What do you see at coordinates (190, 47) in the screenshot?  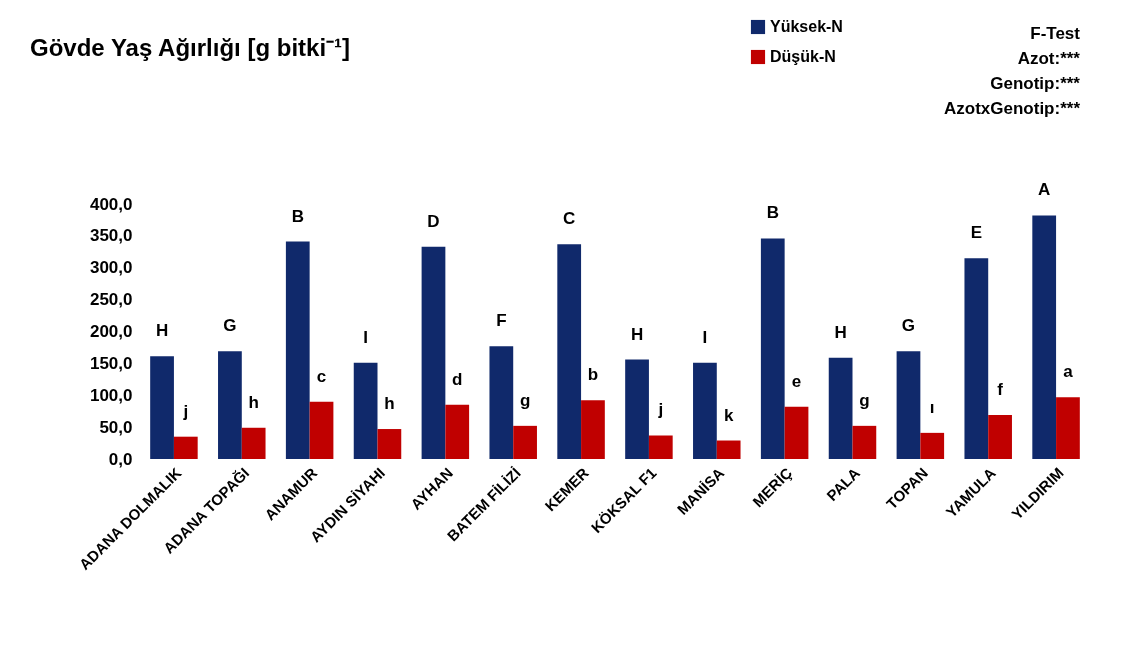 I see `chart-title: Gövde Yaş Ağırlığı [g bitki⁻¹]` at bounding box center [190, 47].